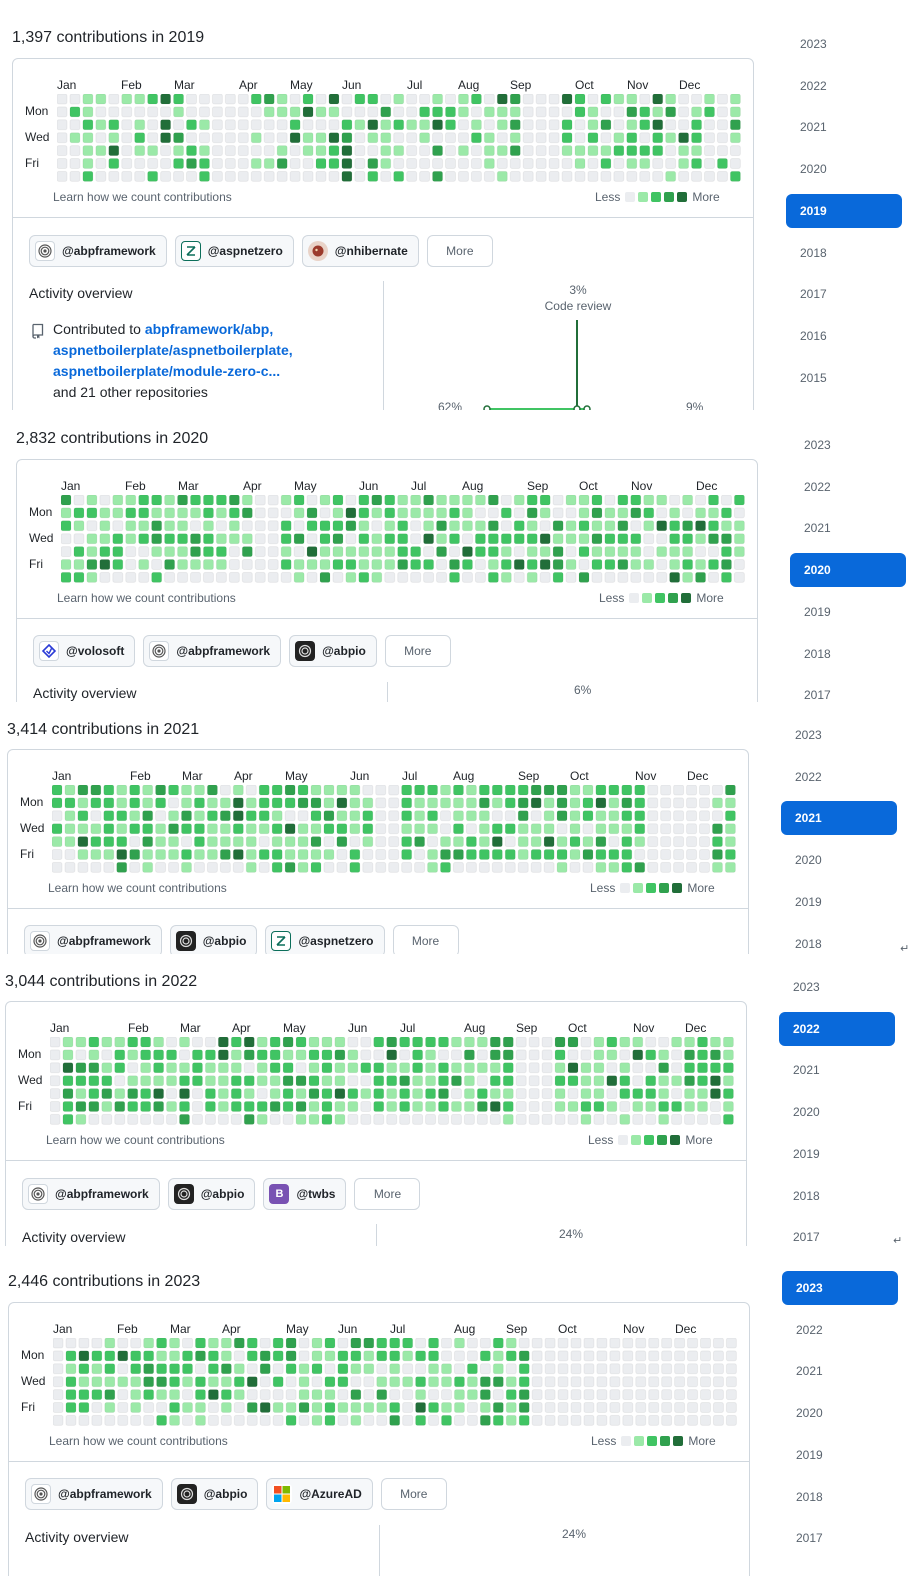  What do you see at coordinates (808, 902) in the screenshot?
I see `year-link: 2019` at bounding box center [808, 902].